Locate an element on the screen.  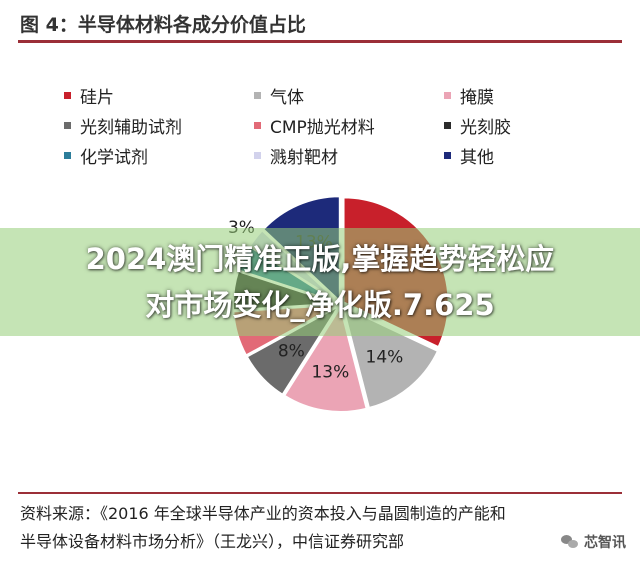
chart-legend: 硅片 气体 掩膜 光刻辅助试剂 CMP抛光材料 光刻胶 化学试剂 溅射靶材 其他 is located at coordinates (324, 126).